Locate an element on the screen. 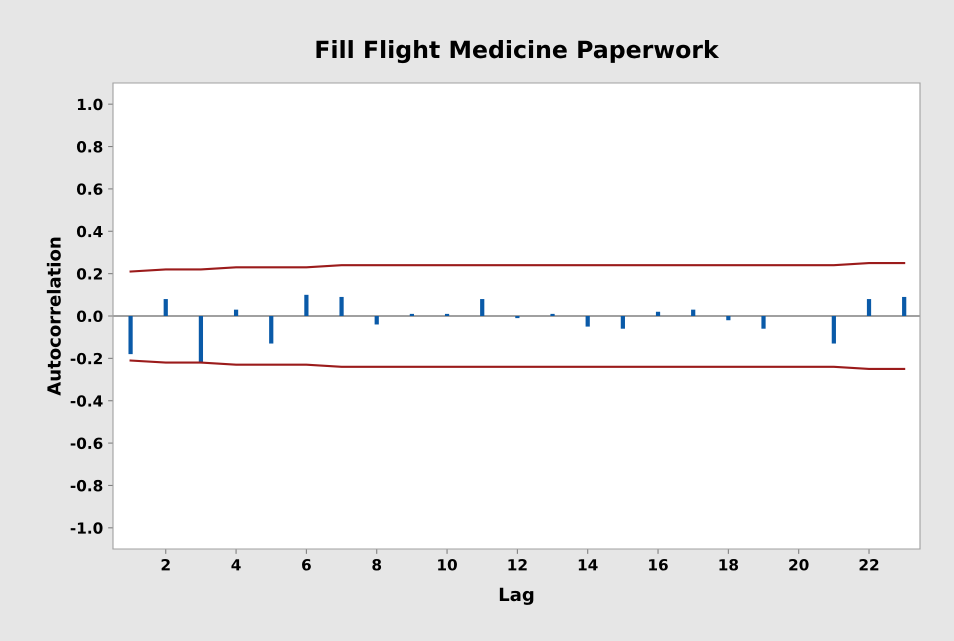 The height and width of the screenshot is (641, 954). y-tick-label: 0.6 is located at coordinates (89, 189).